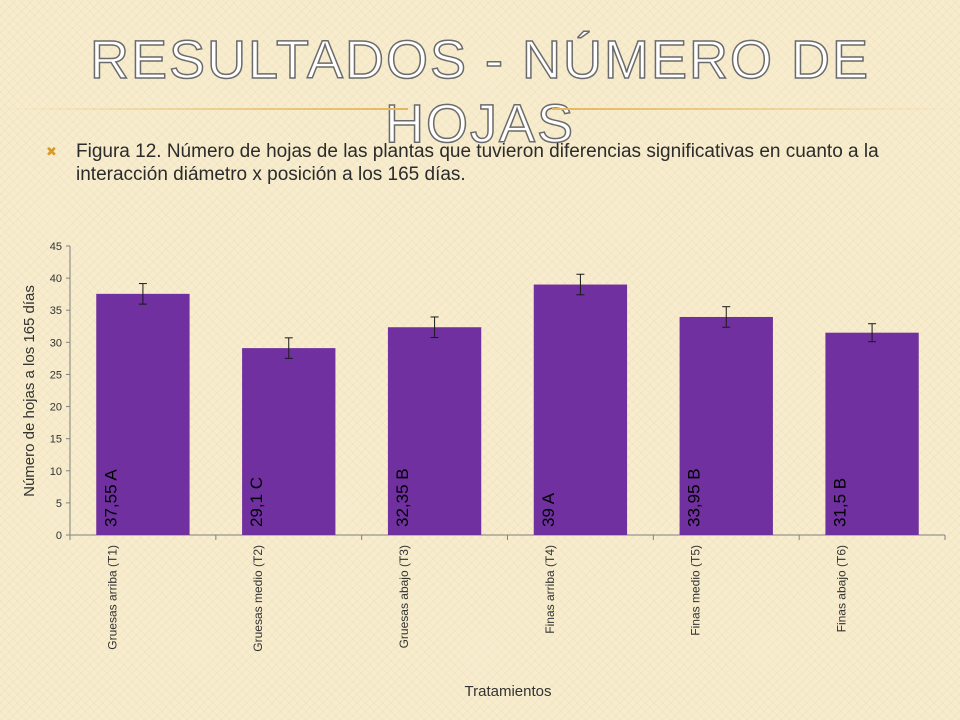 The width and height of the screenshot is (960, 720). Describe the element at coordinates (59, 504) in the screenshot. I see `y-tick-label: 5` at that location.